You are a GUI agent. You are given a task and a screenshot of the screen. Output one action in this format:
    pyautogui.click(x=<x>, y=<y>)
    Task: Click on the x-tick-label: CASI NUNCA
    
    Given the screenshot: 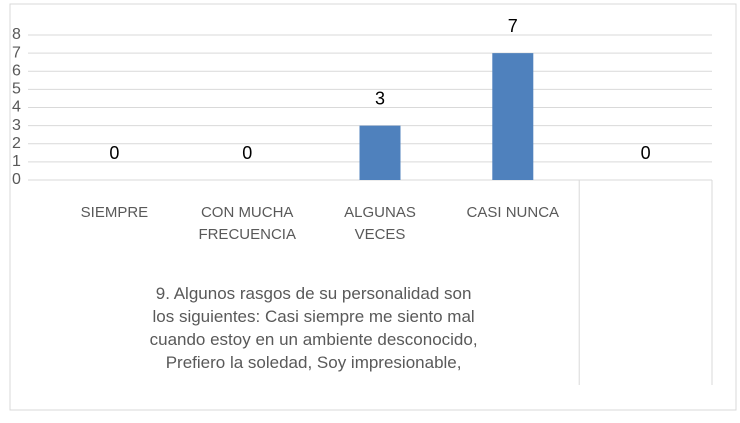 What is the action you would take?
    pyautogui.click(x=513, y=212)
    